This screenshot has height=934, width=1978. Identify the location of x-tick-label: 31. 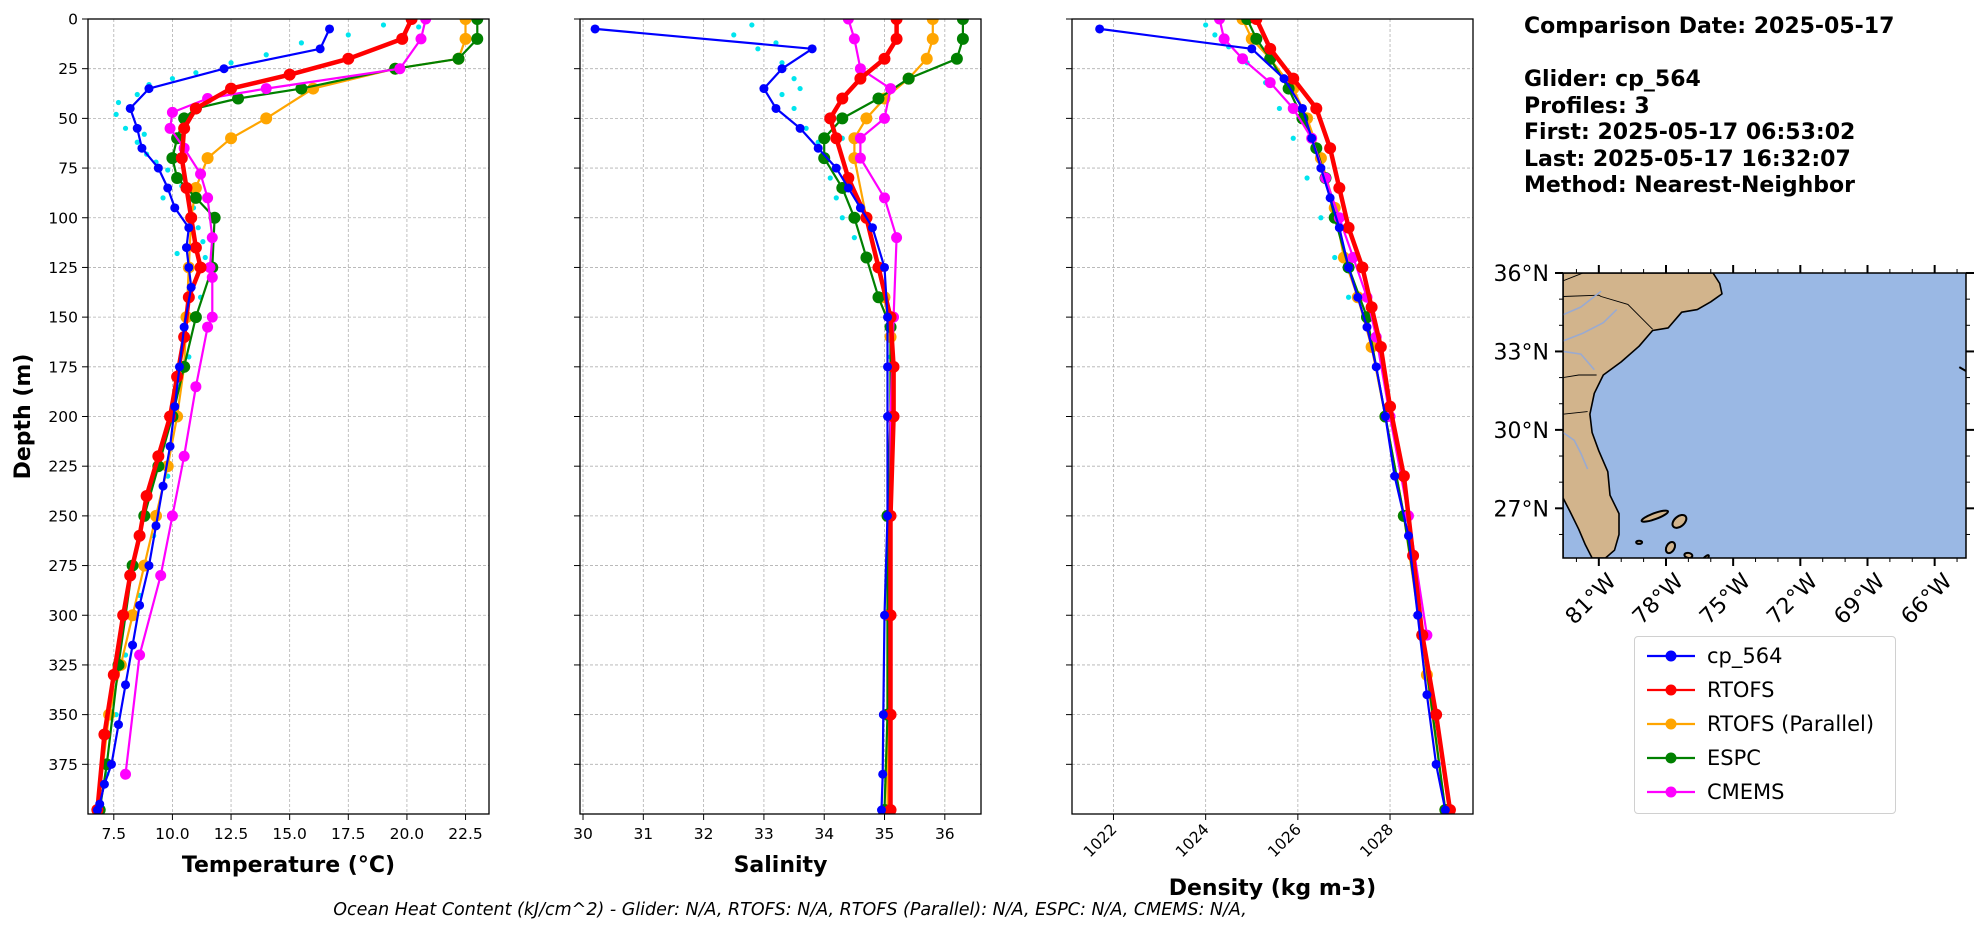
(643, 834).